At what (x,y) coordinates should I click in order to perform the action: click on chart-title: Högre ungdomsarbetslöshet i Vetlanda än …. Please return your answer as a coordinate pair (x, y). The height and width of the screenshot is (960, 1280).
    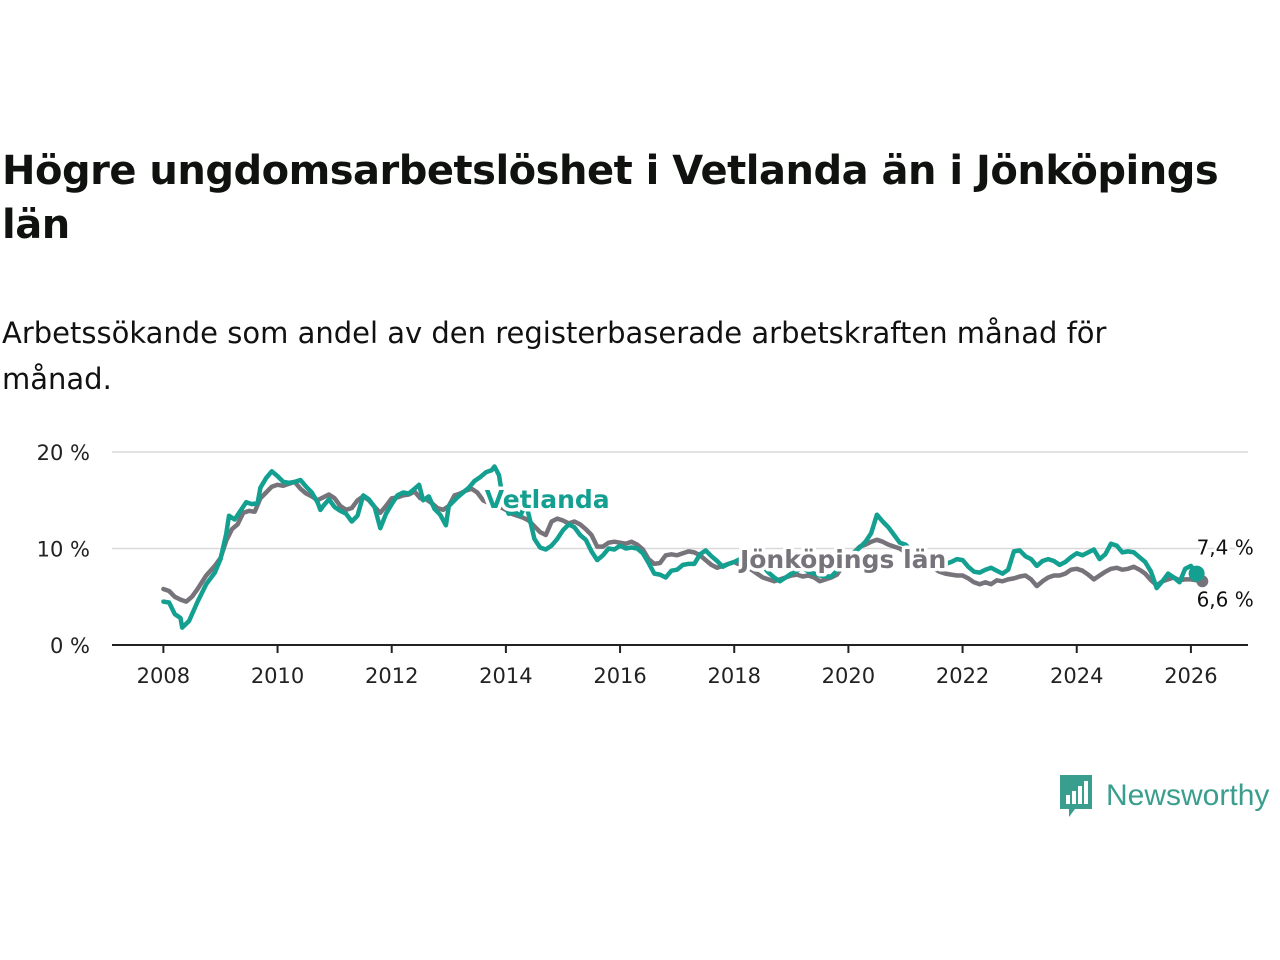
    Looking at the image, I should click on (610, 198).